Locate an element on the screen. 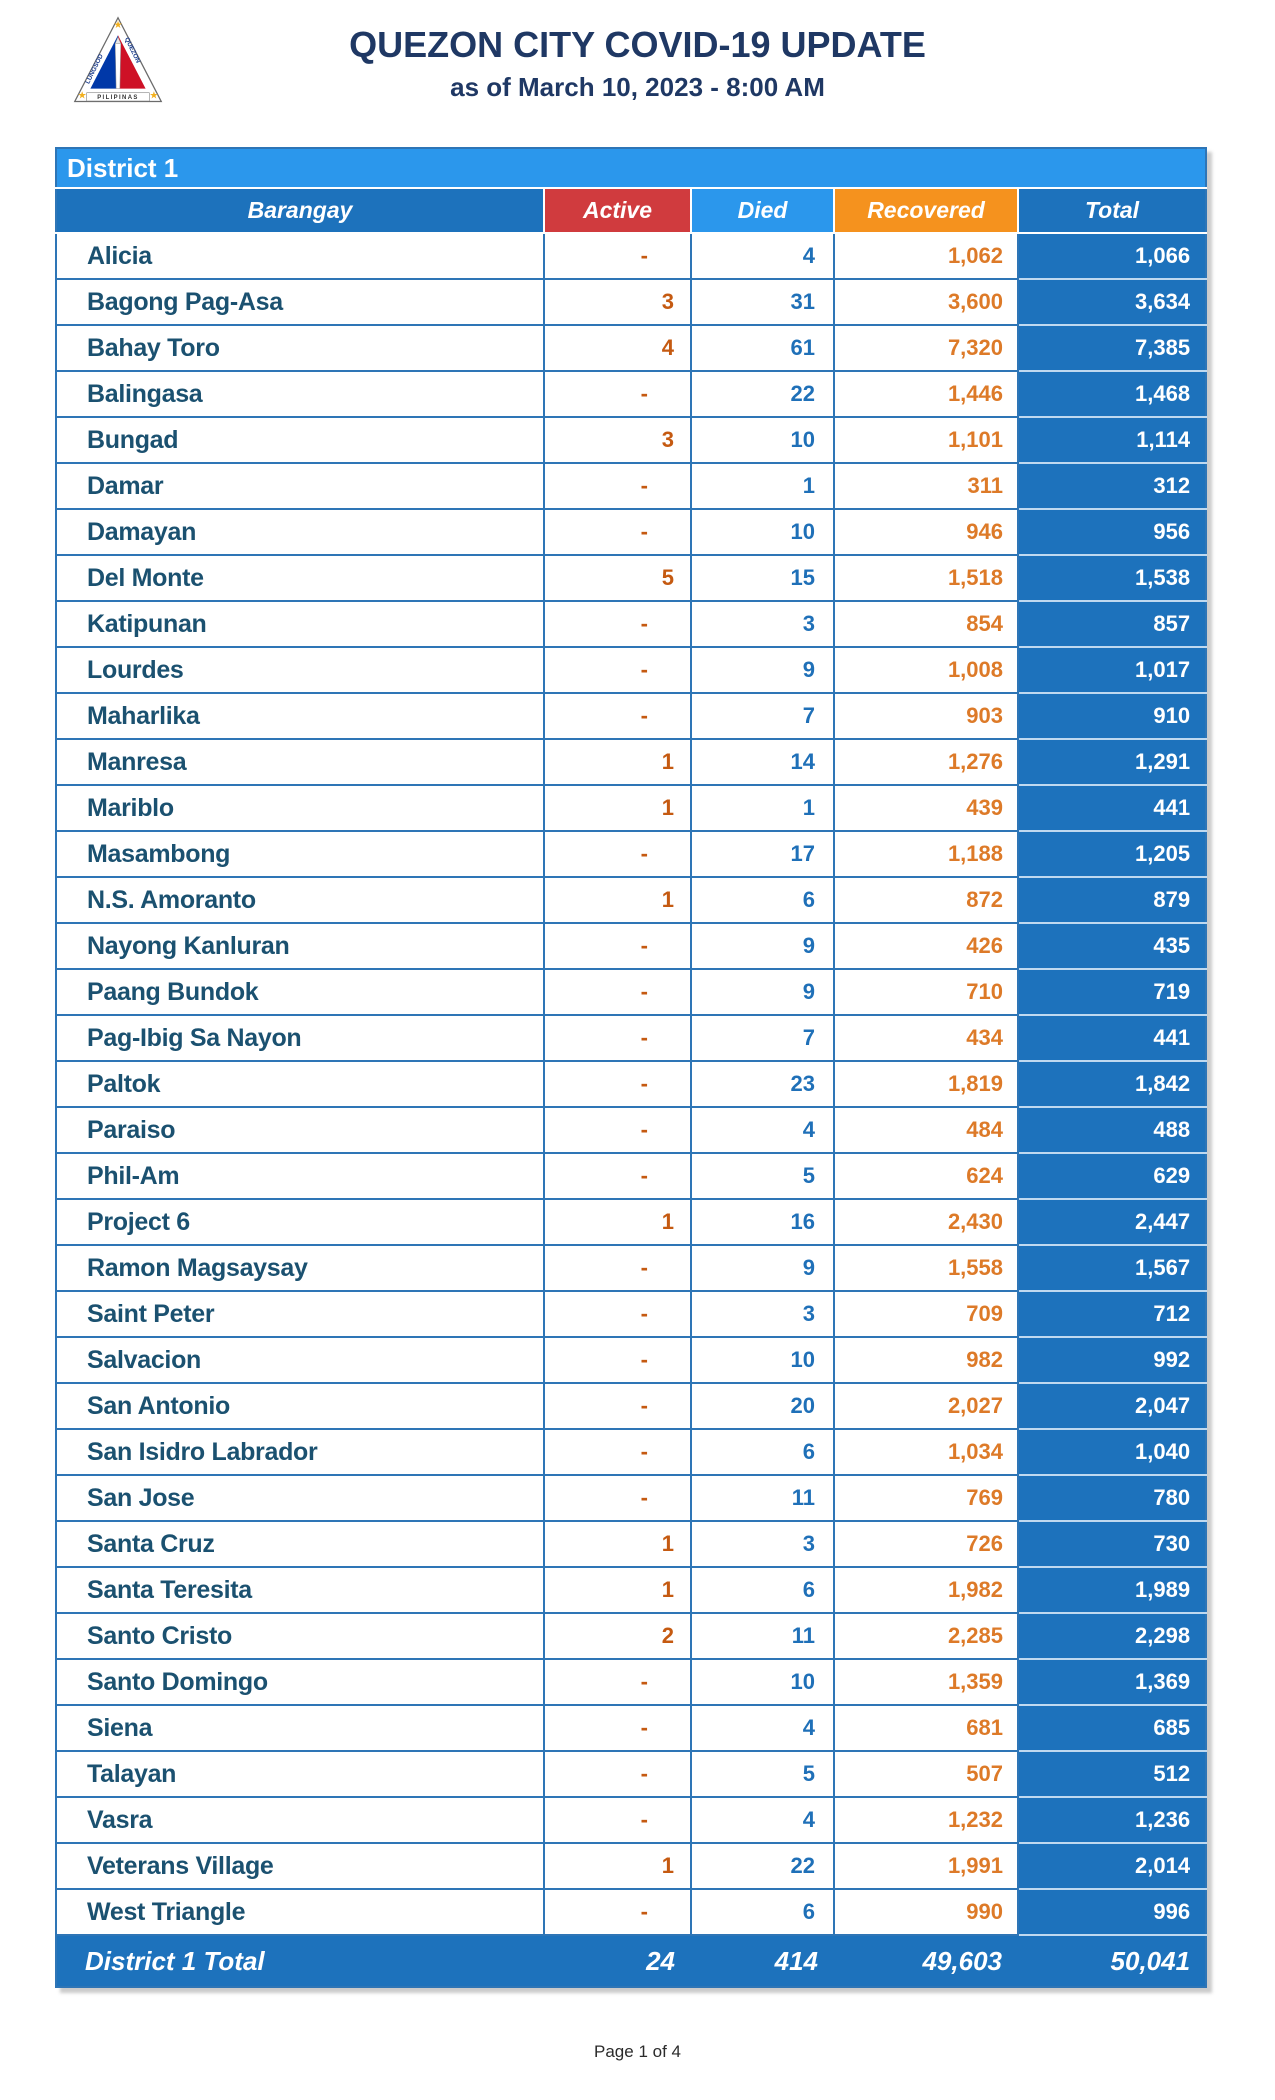 The height and width of the screenshot is (2100, 1275). table-row: Katipunan - 3 854 857 is located at coordinates (631, 624).